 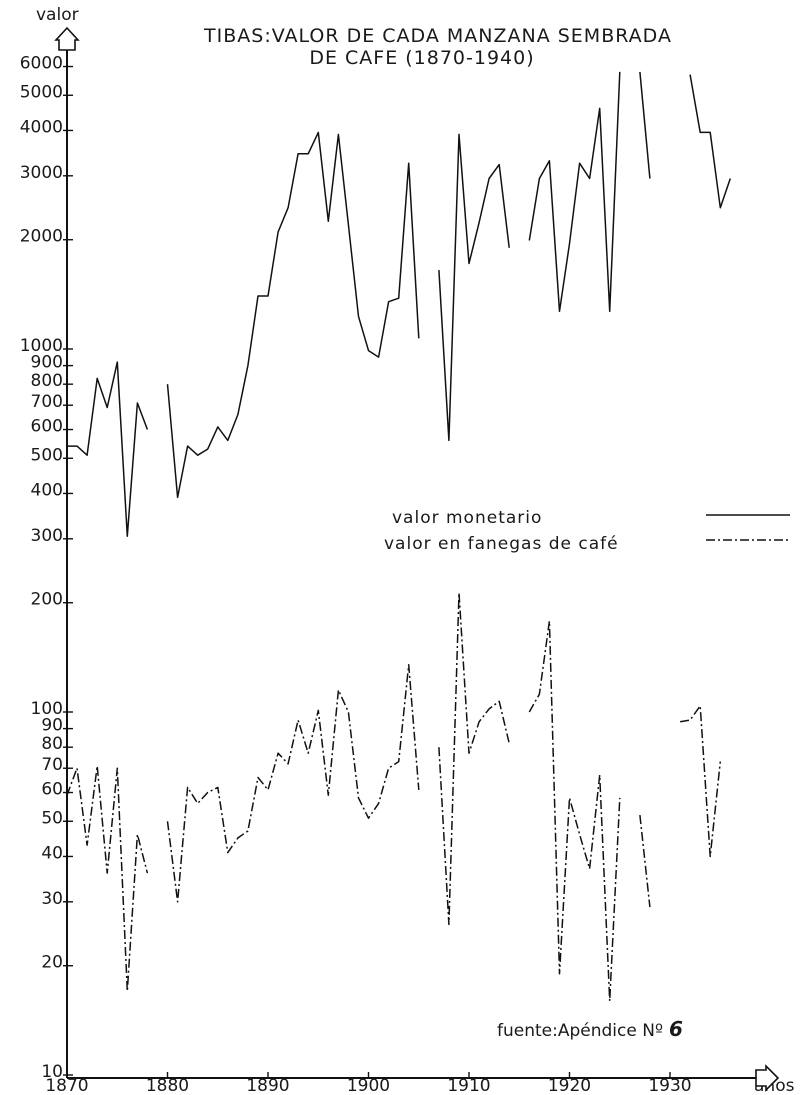 I want to click on x-tick-label: 1910, so click(x=468, y=1085).